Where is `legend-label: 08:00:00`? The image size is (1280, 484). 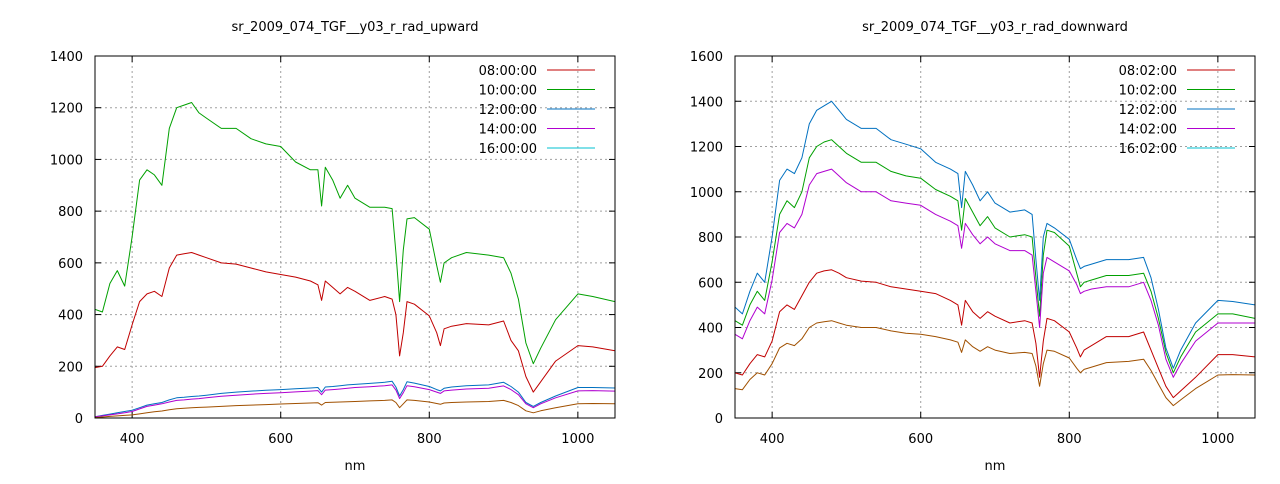
legend-label: 08:00:00 is located at coordinates (508, 71).